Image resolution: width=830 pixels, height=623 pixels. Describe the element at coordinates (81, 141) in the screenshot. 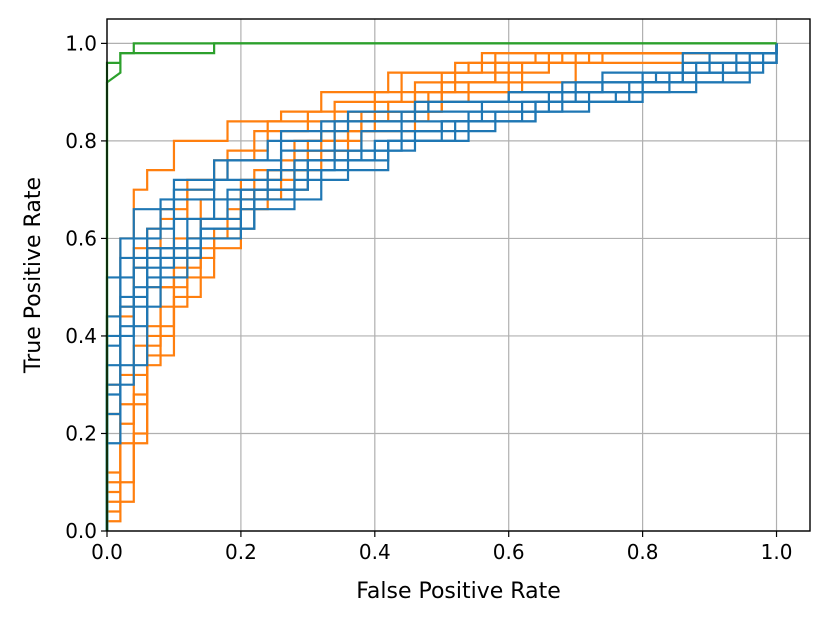

I see `y-tick-label: 0.8` at that location.